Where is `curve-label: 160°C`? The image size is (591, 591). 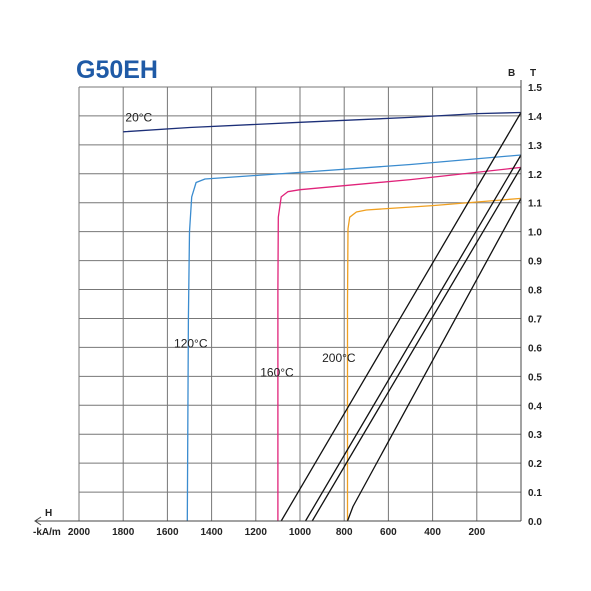 curve-label: 160°C is located at coordinates (277, 372).